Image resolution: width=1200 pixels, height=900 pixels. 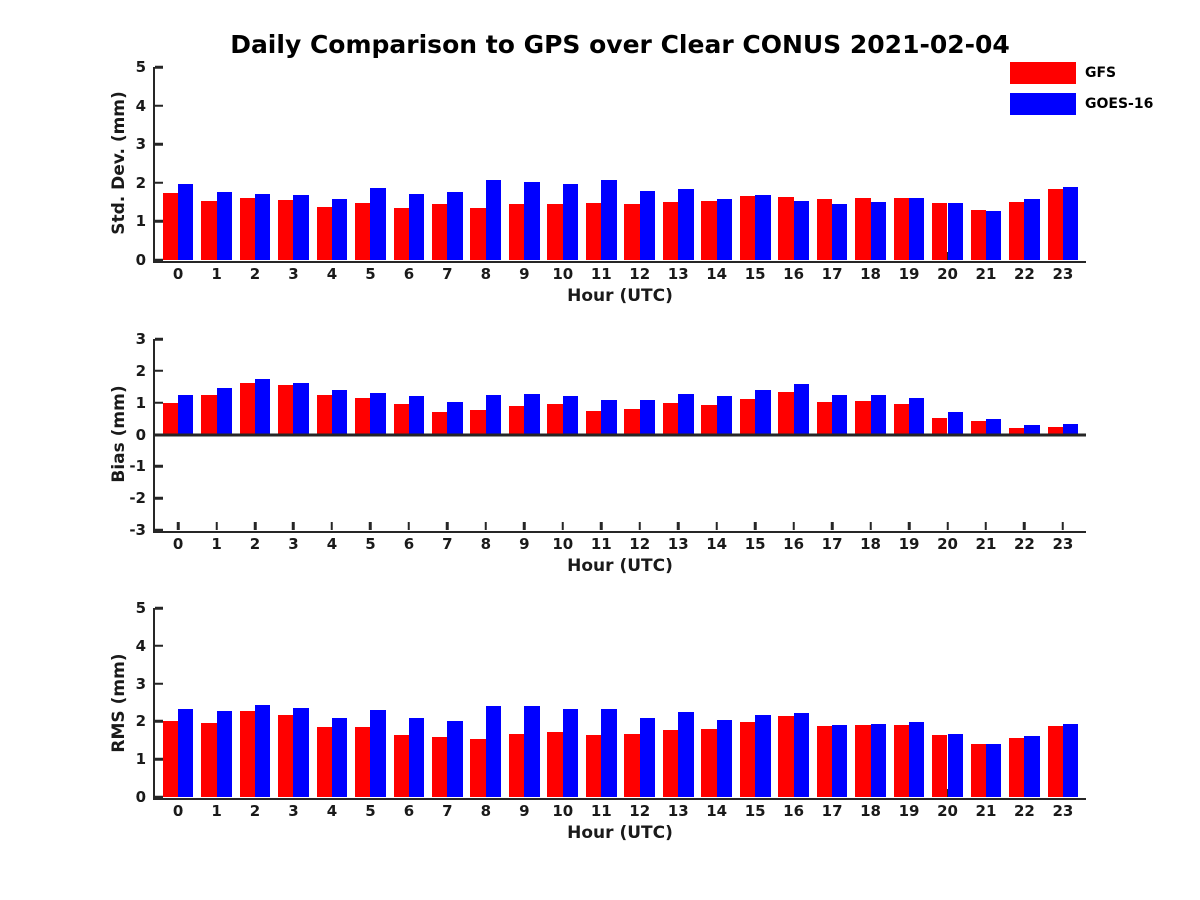 What do you see at coordinates (332, 544) in the screenshot?
I see `x-tick-label: 4` at bounding box center [332, 544].